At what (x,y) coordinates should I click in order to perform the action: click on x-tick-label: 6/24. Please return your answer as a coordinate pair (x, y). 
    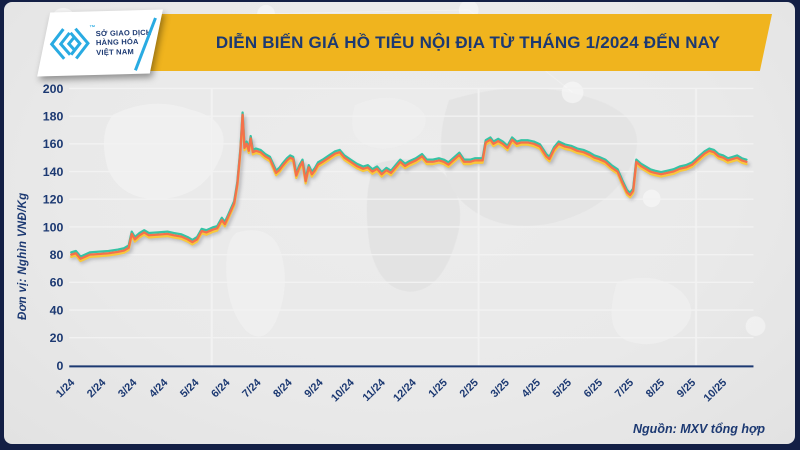
    Looking at the image, I should click on (220, 388).